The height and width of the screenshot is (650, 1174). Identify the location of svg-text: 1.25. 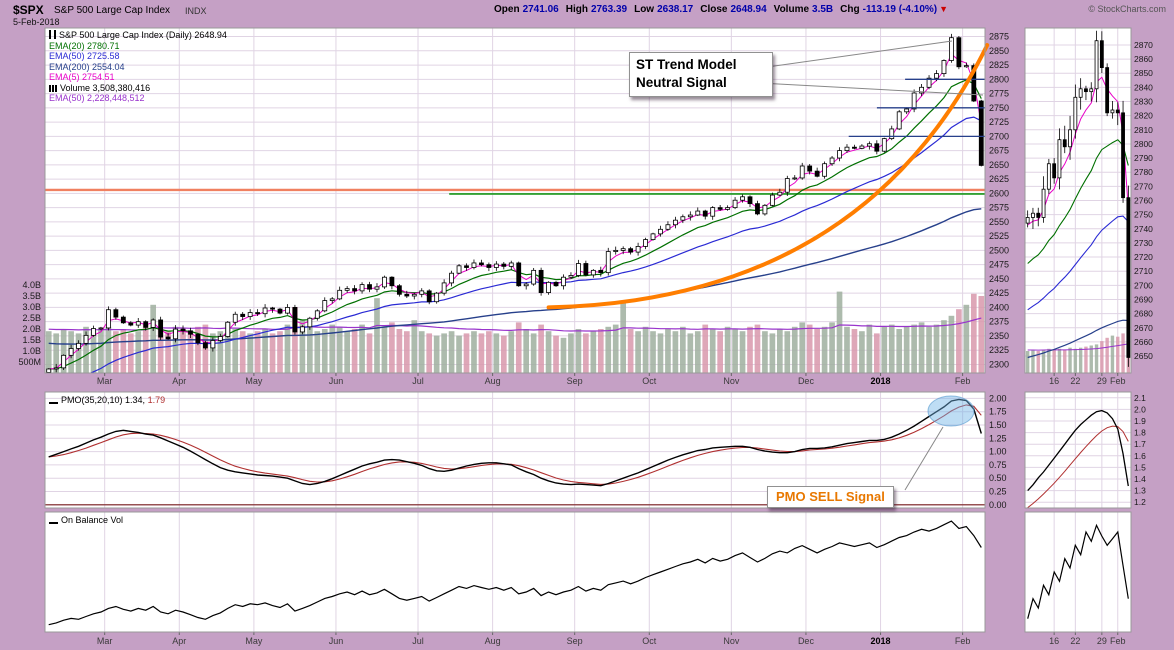
(998, 438).